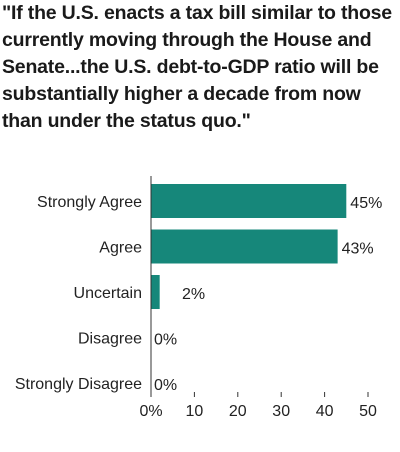  I want to click on value-label-disagree: 0%, so click(165, 340).